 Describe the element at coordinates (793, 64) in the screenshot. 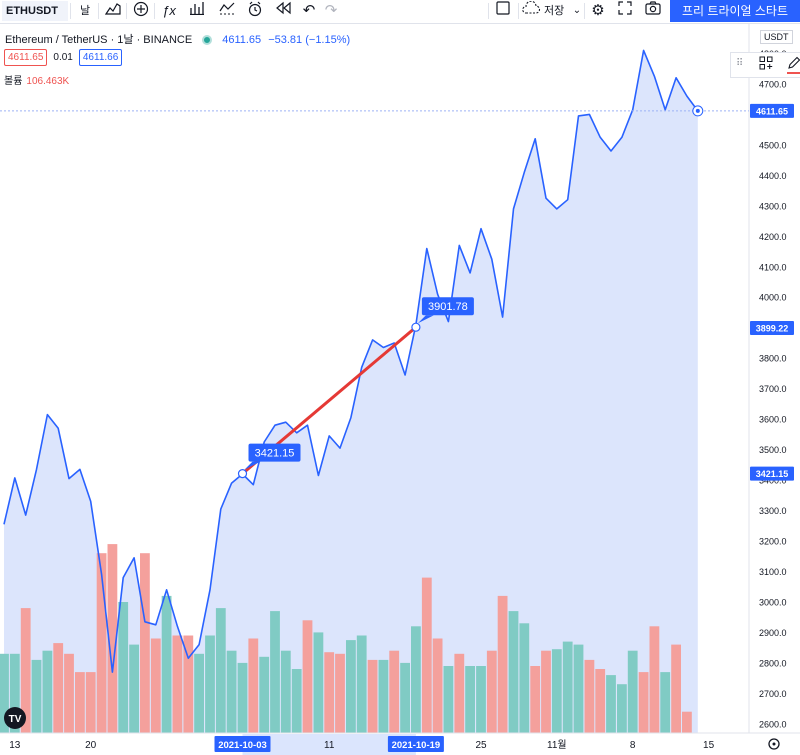

I see `pencil-icon` at that location.